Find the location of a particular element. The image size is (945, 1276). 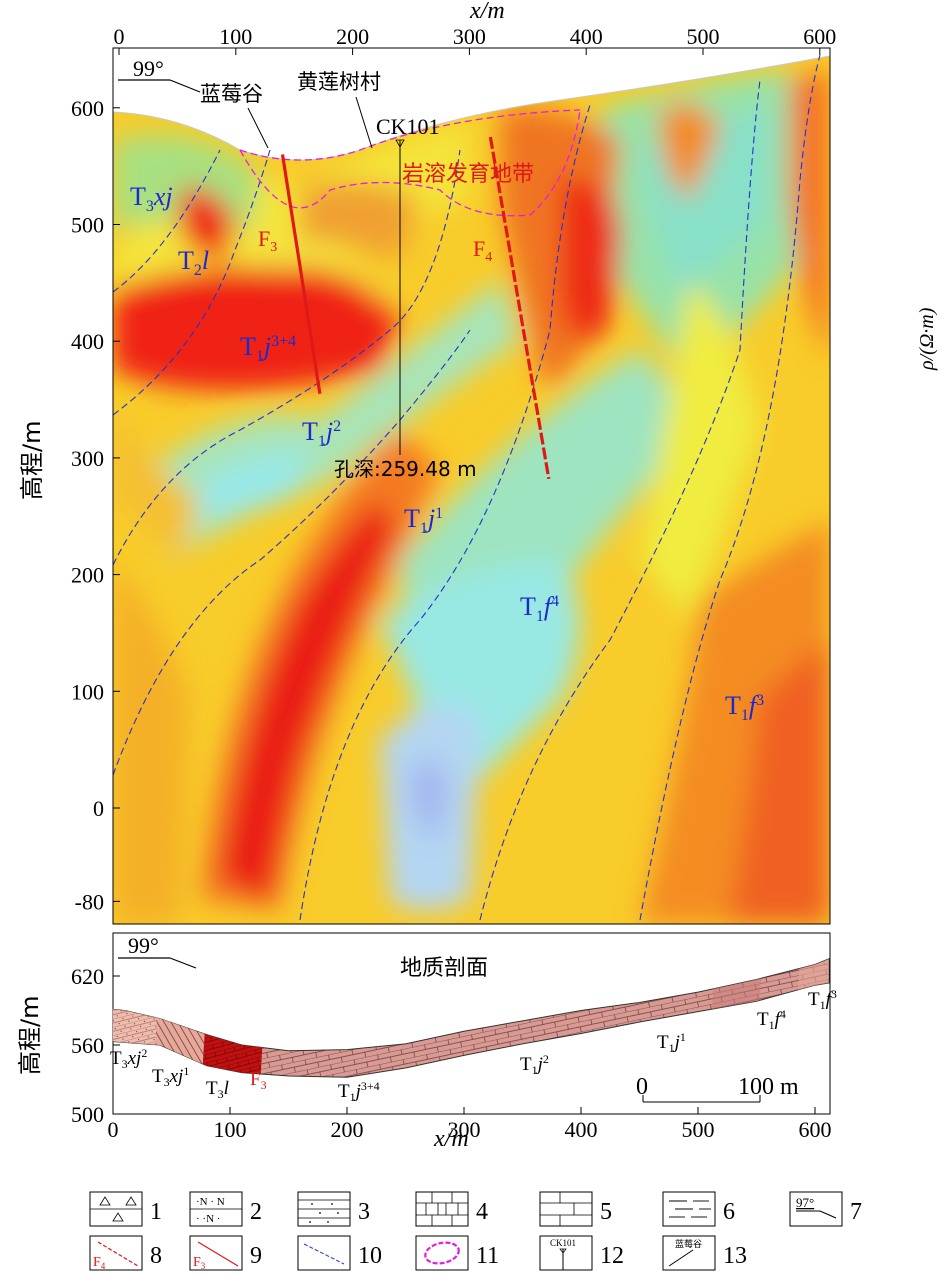

y-tick-label-bottom: 620 is located at coordinates (87, 976).